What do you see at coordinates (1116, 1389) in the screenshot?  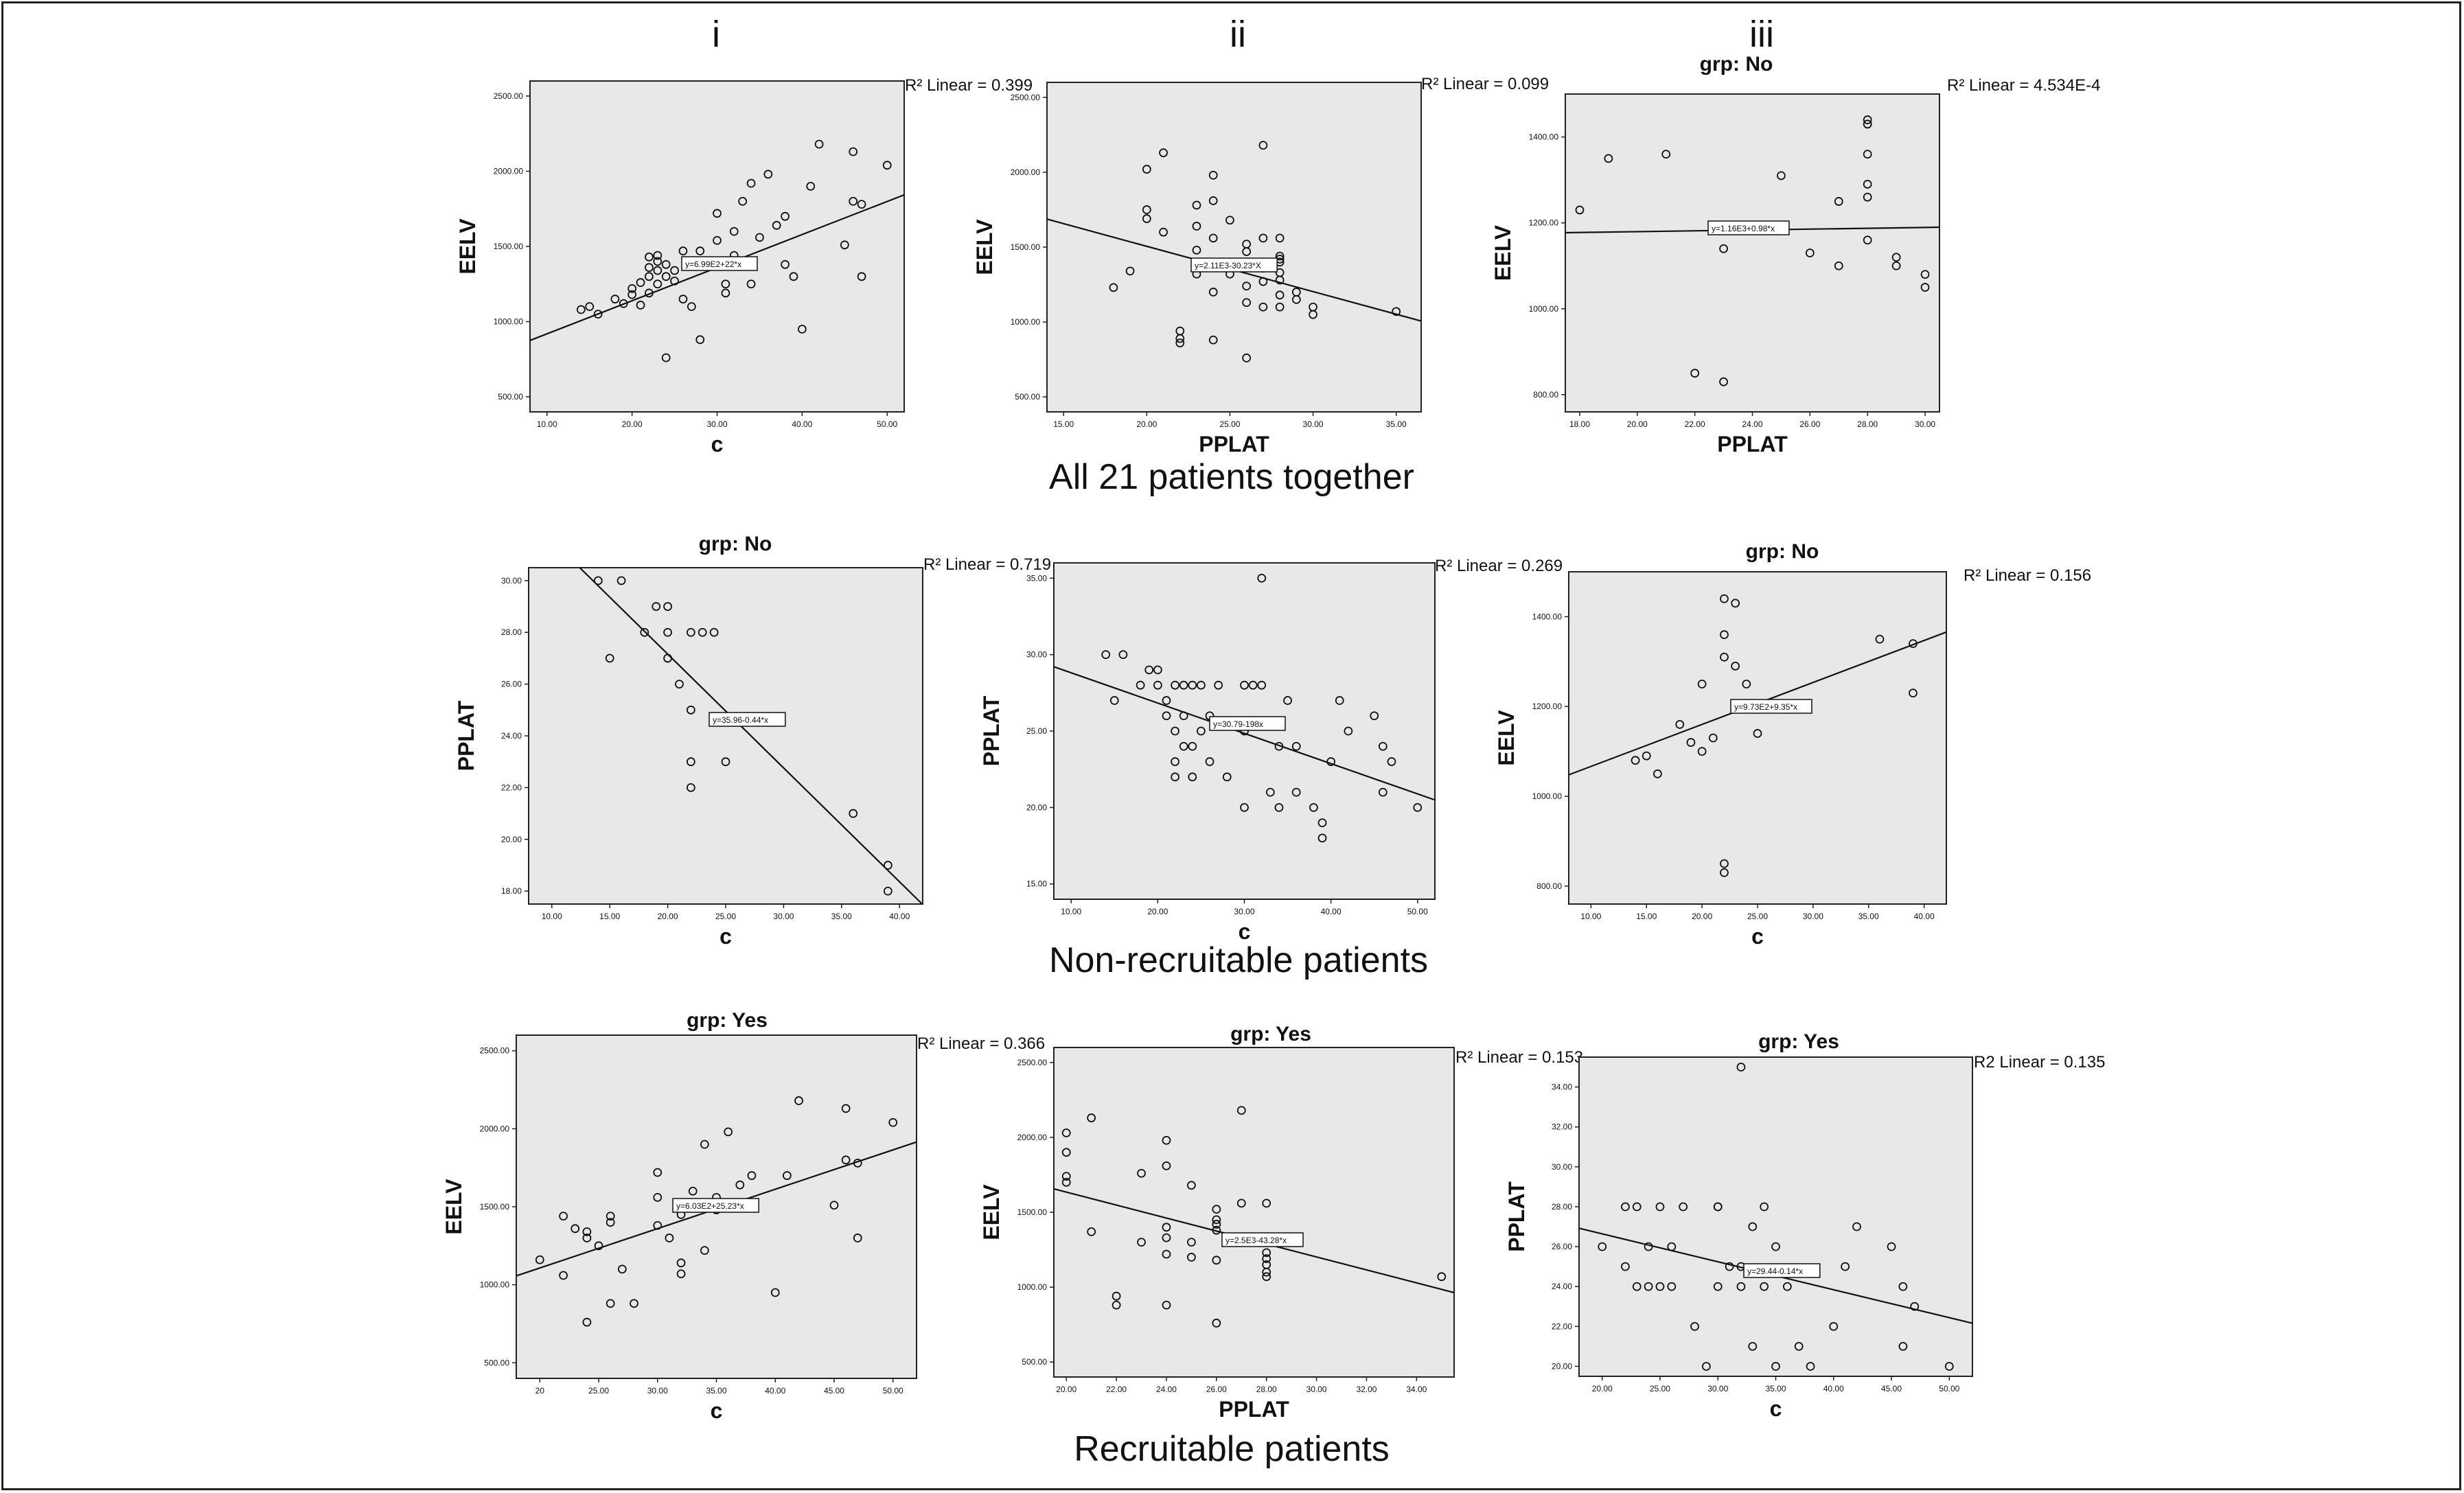 I see `x-tick-label: 22.00` at bounding box center [1116, 1389].